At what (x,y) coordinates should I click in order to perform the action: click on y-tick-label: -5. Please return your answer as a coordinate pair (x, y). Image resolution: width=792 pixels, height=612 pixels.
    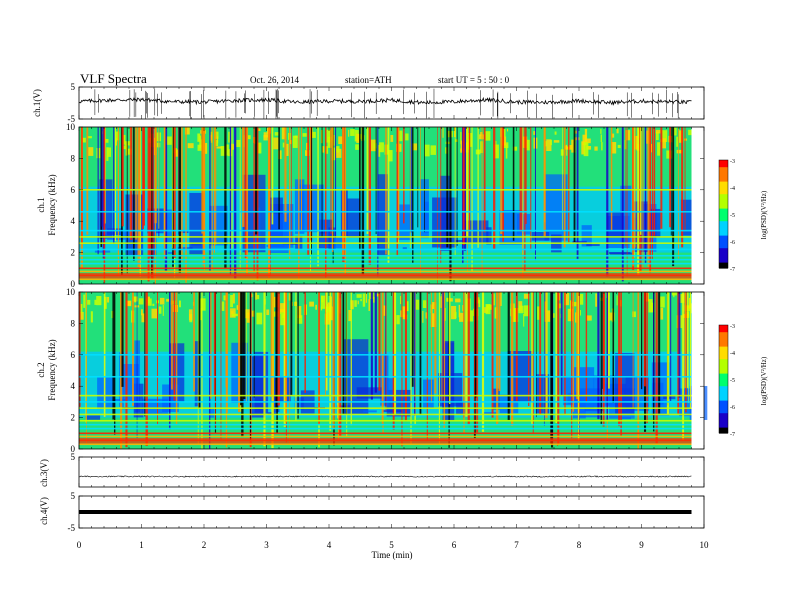
    Looking at the image, I should click on (72, 119).